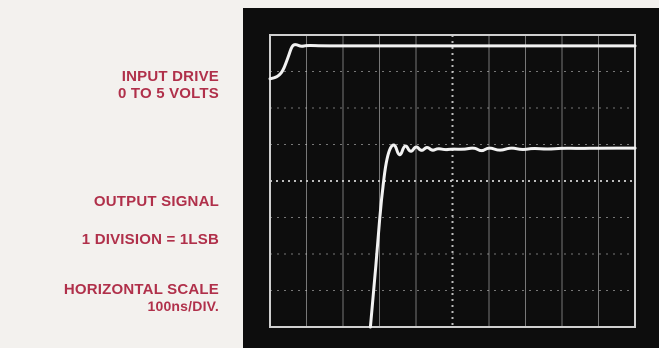  I want to click on output-signal-label: OUTPUT SIGNAL, so click(156, 201).